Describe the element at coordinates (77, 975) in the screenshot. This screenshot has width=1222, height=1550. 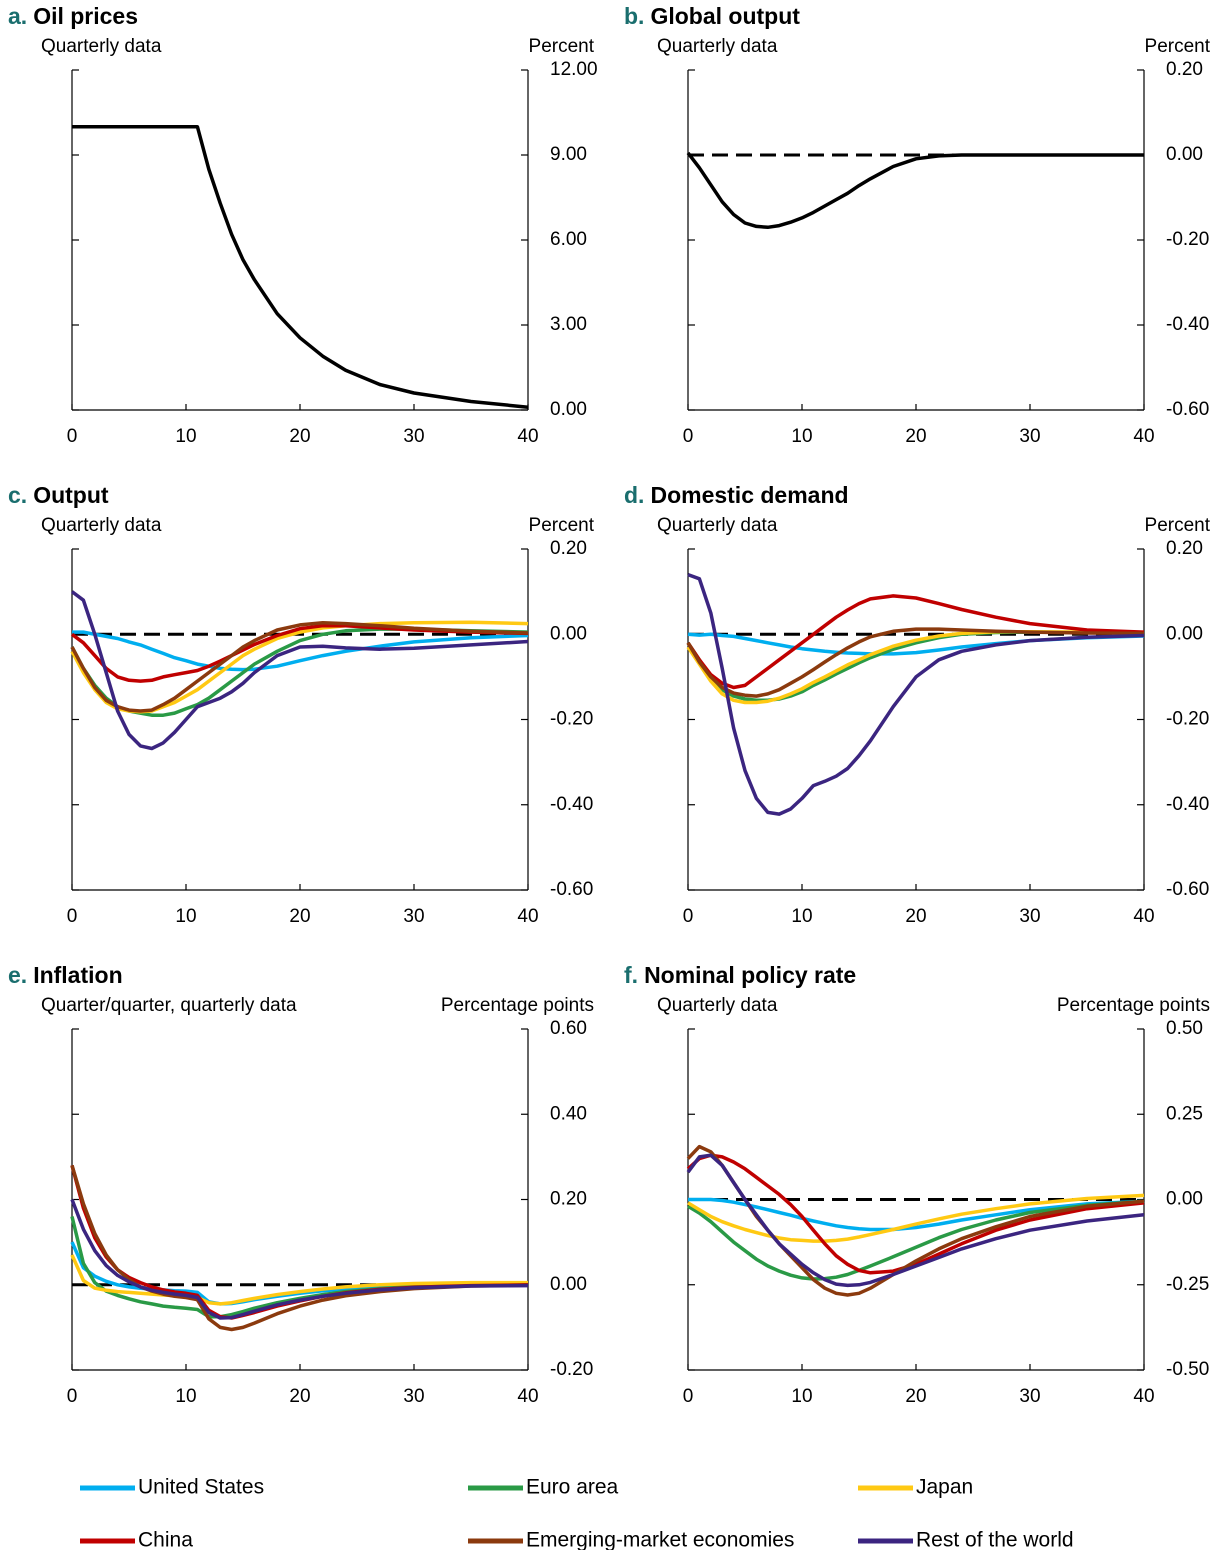
I see `panel-title: Inflation` at that location.